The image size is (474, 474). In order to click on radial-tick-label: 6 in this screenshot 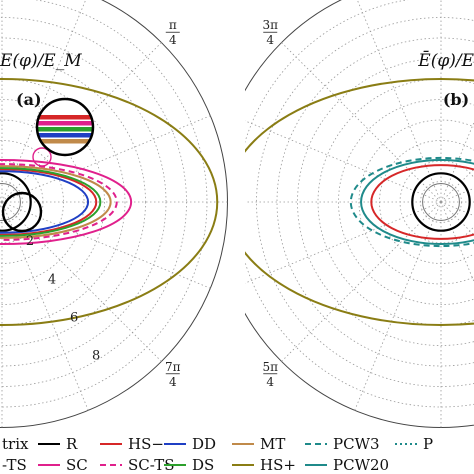, I will do `click(74, 318)`.